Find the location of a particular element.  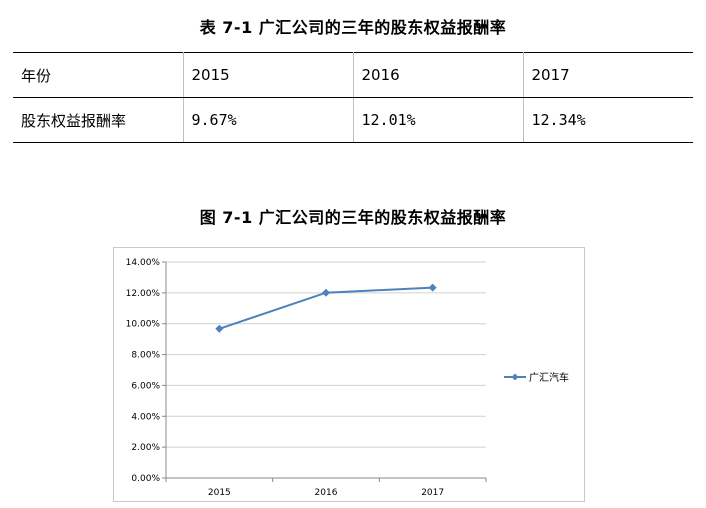

x-tick-label: 2015 is located at coordinates (219, 493).